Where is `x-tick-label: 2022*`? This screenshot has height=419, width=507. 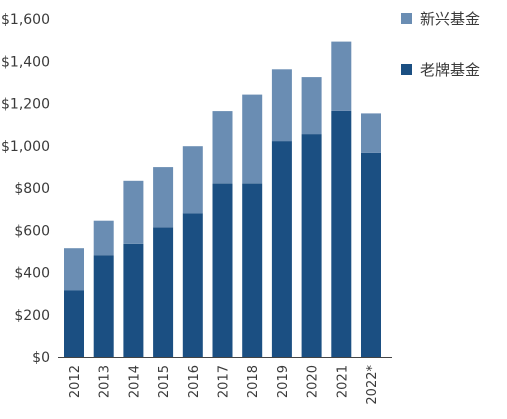
x-tick-label: 2022* is located at coordinates (372, 385).